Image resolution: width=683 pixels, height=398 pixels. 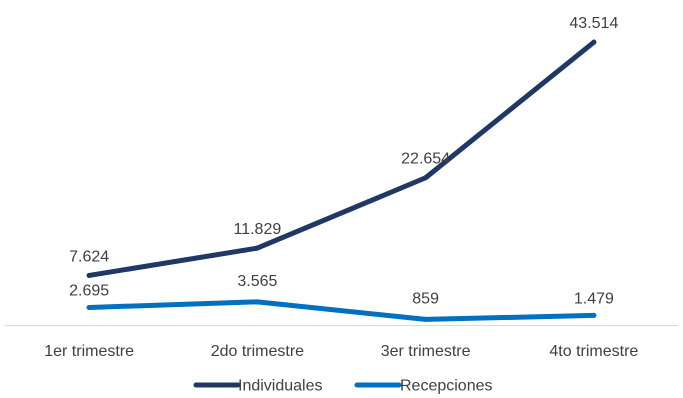 I want to click on x-tick-label: 4to trimestre, so click(x=593, y=351).